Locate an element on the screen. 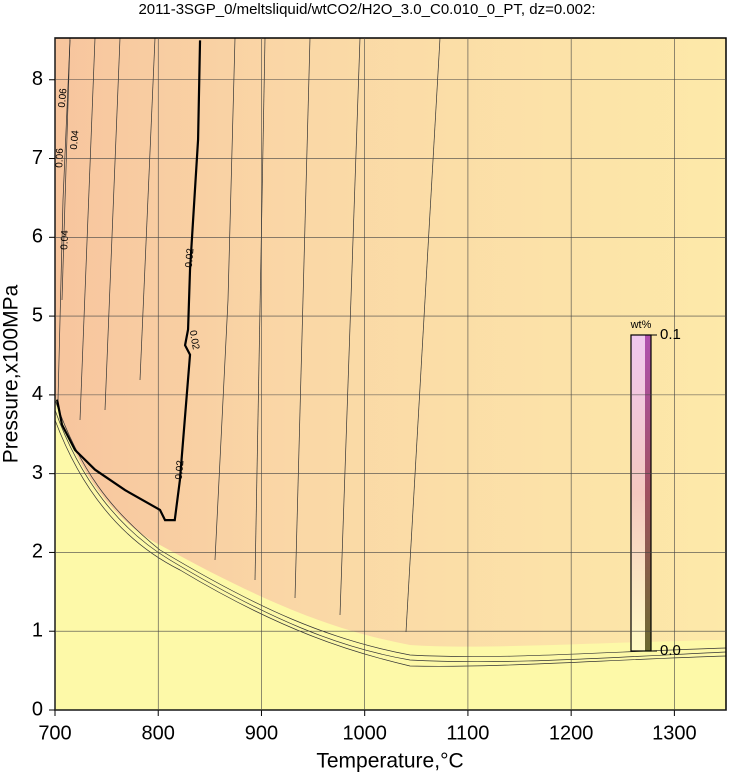 This screenshot has height=781, width=734. y-tick-label: 0 is located at coordinates (37, 709).